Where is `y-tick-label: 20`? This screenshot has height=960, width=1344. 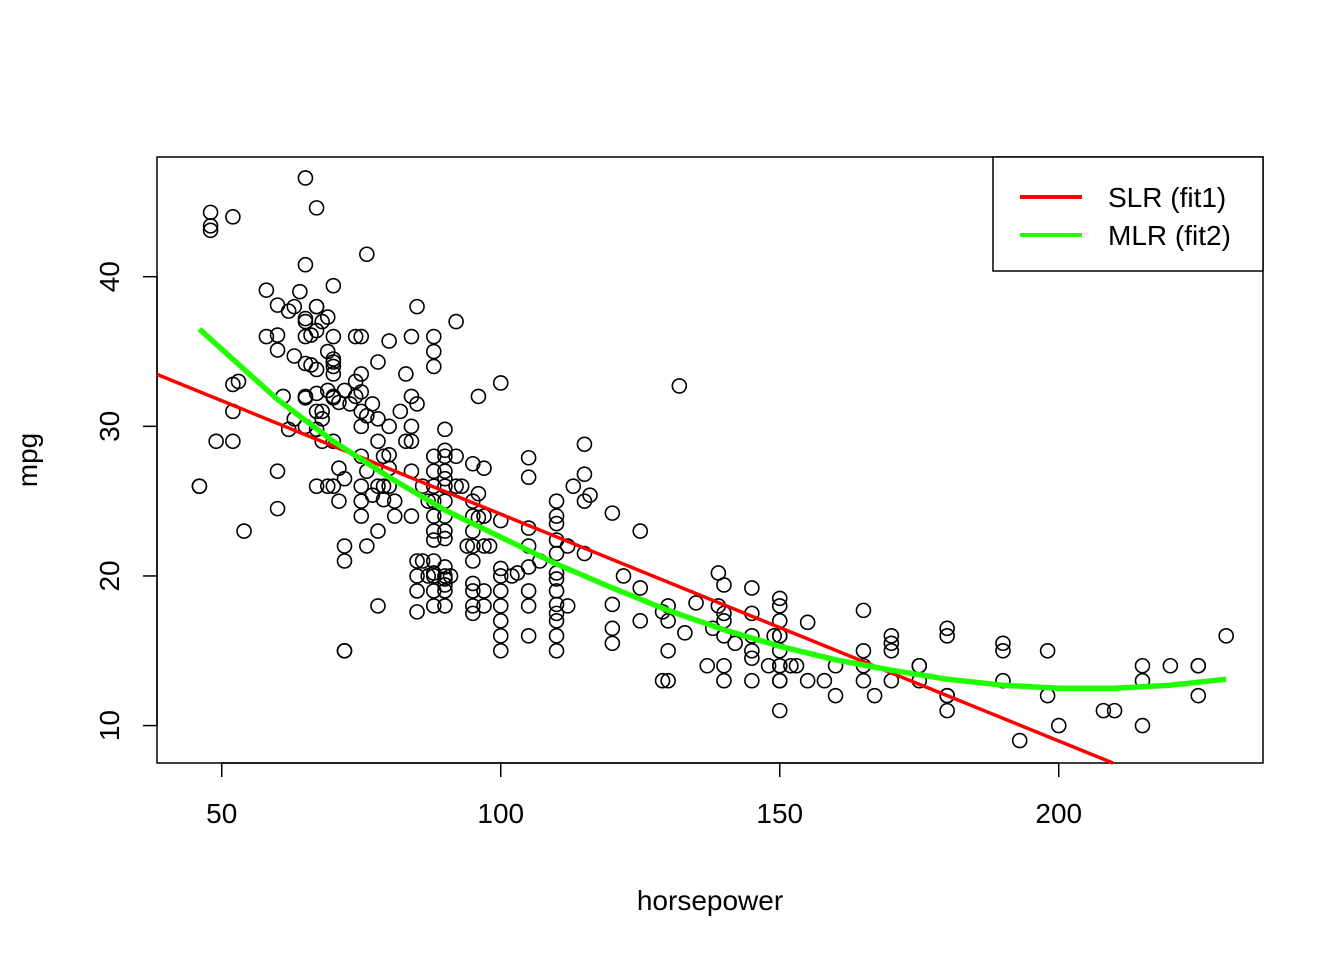 y-tick-label: 20 is located at coordinates (109, 575).